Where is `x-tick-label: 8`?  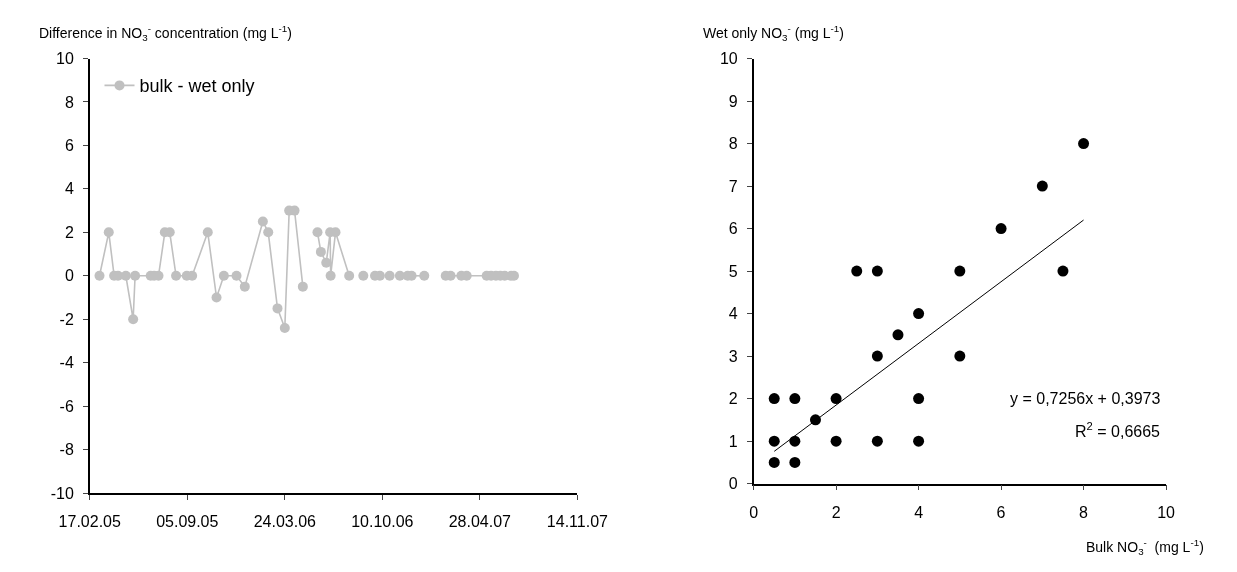 x-tick-label: 8 is located at coordinates (1084, 512).